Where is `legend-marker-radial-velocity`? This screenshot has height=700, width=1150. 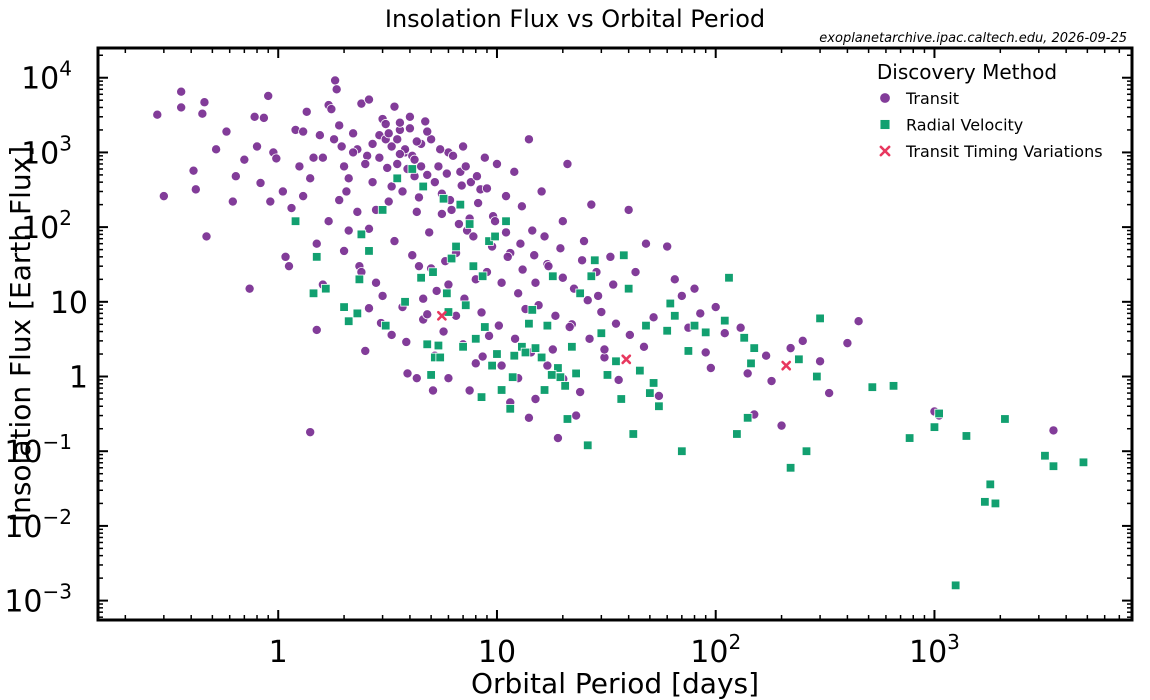 legend-marker-radial-velocity is located at coordinates (885, 124).